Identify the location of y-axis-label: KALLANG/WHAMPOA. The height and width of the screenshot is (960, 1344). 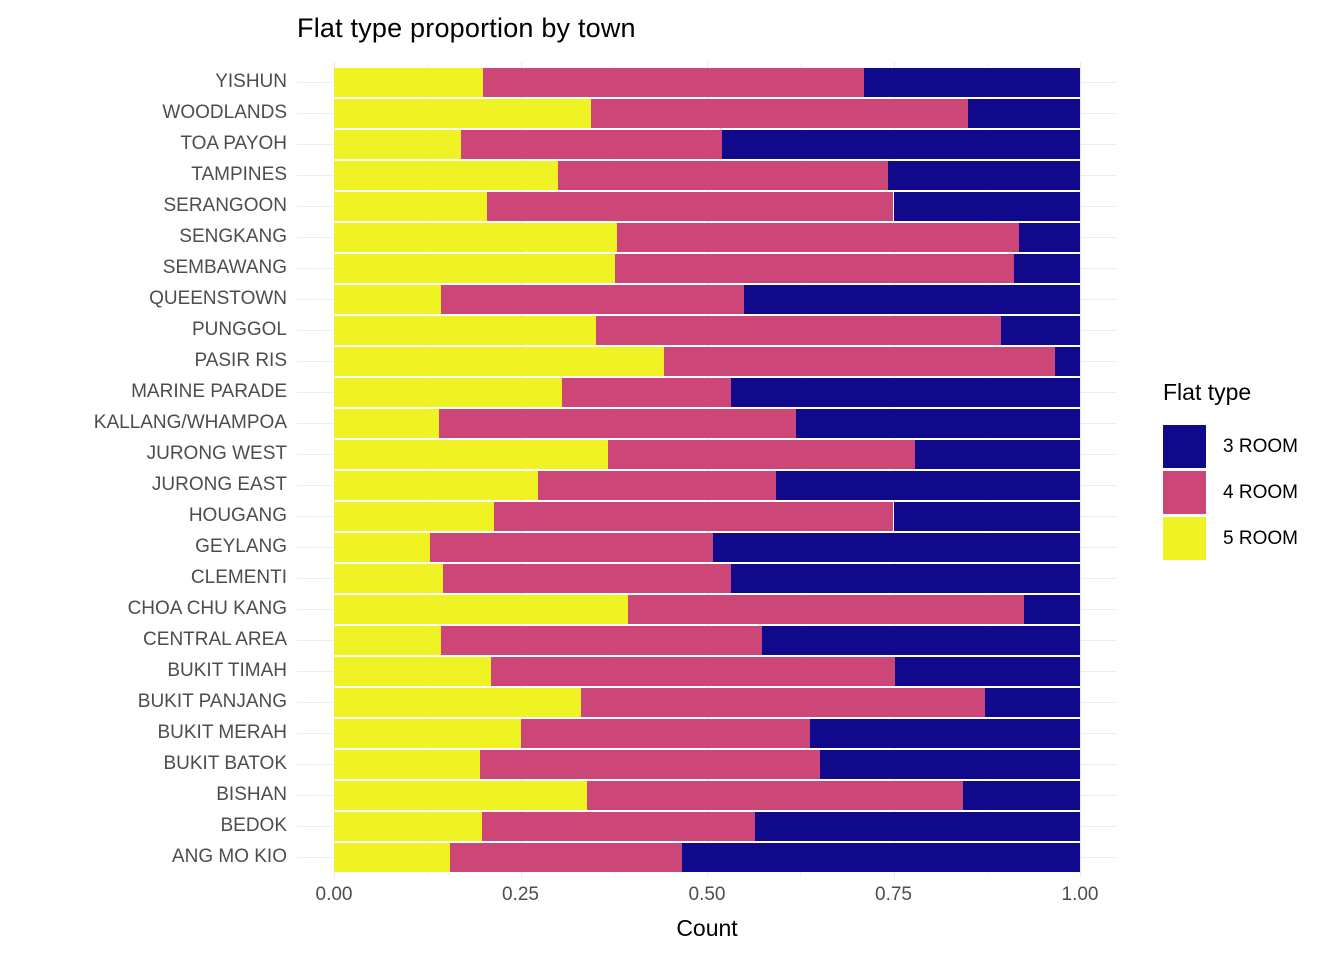
(190, 422).